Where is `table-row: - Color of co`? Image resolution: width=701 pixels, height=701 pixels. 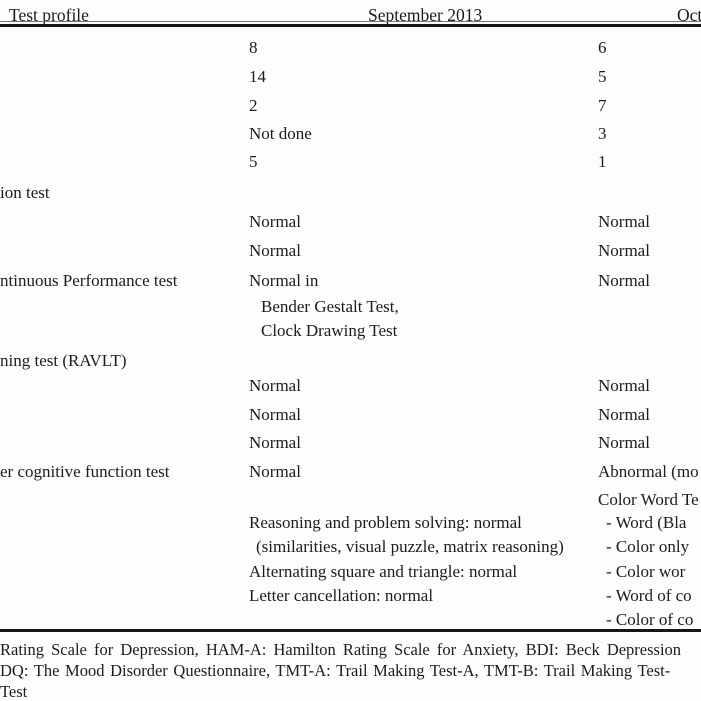 table-row: - Color of co is located at coordinates (350, 621).